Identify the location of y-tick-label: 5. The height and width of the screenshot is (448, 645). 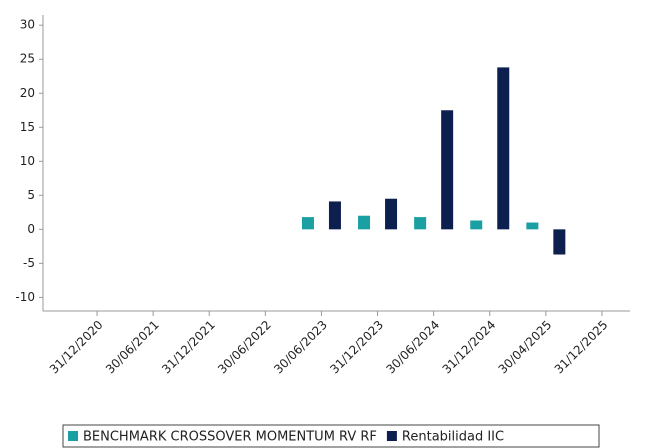
(31, 195).